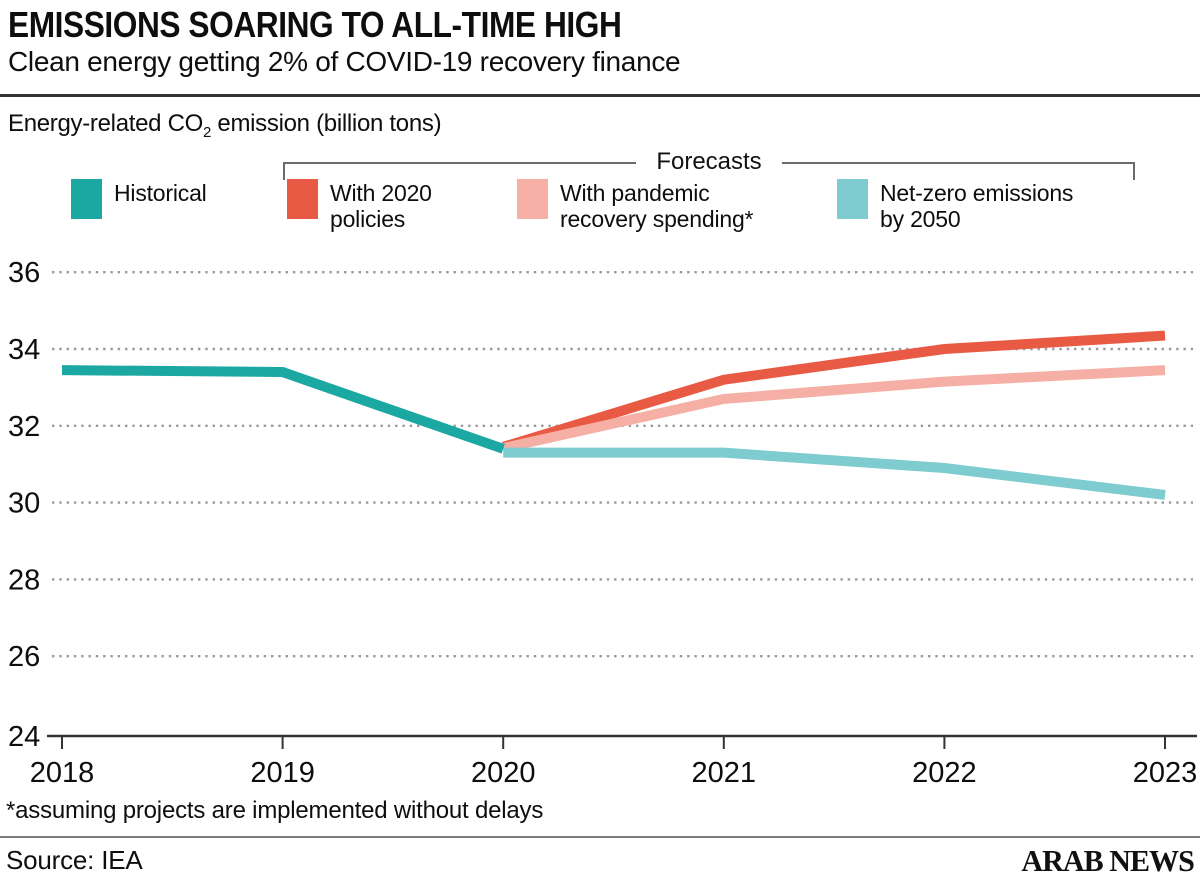 This screenshot has height=884, width=1200. I want to click on legend-label: Historical, so click(160, 193).